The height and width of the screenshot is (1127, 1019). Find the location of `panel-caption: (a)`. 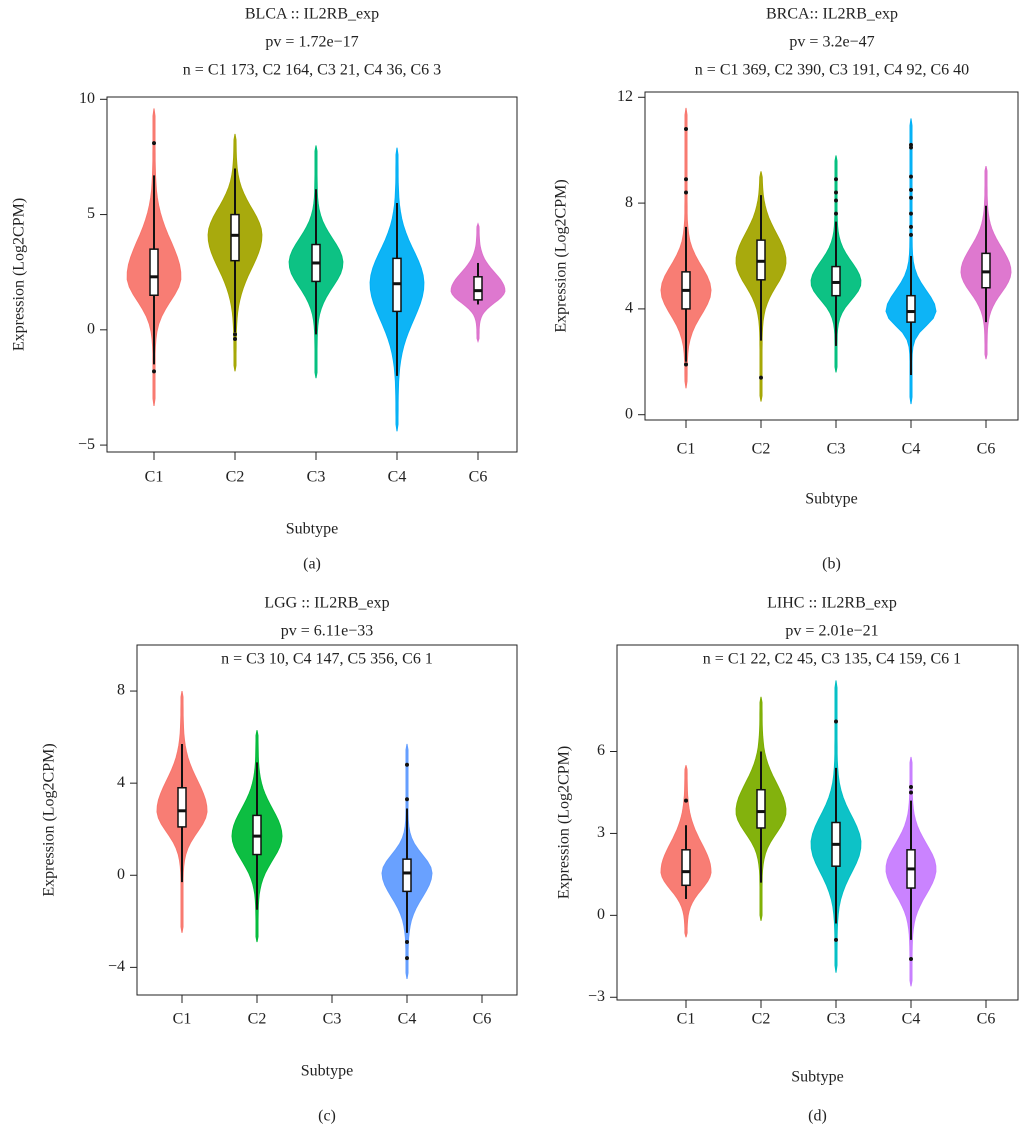

panel-caption: (a) is located at coordinates (312, 564).